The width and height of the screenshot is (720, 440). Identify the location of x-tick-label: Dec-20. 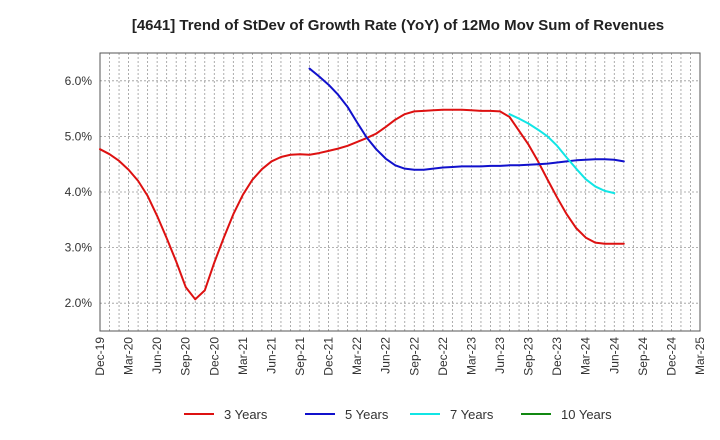
(214, 356).